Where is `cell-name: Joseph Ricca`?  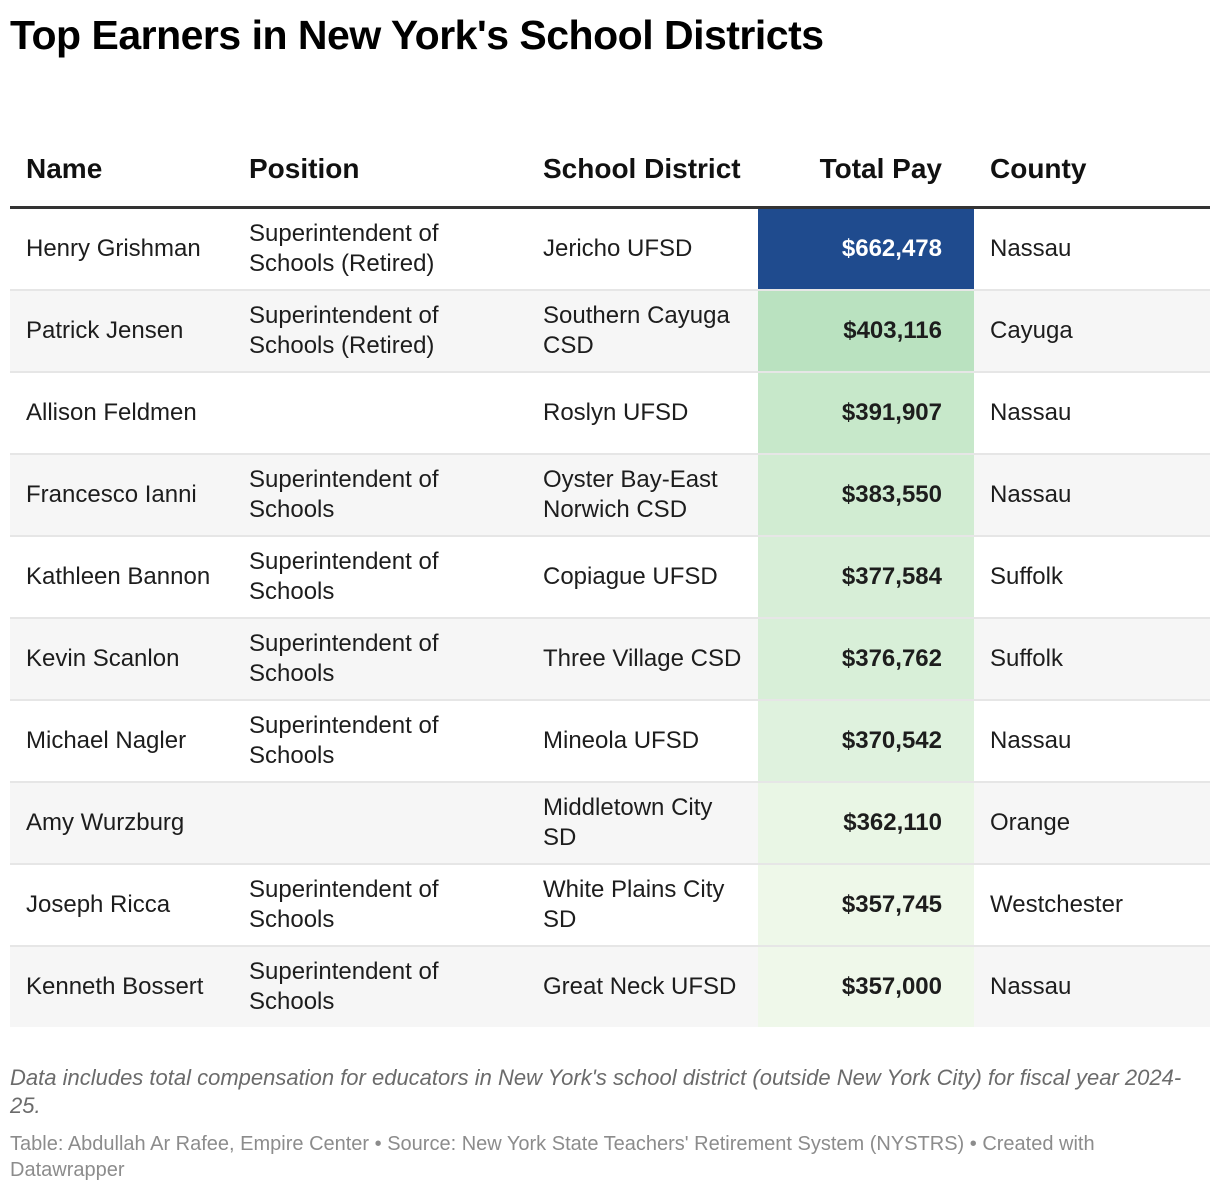 cell-name: Joseph Ricca is located at coordinates (121, 905).